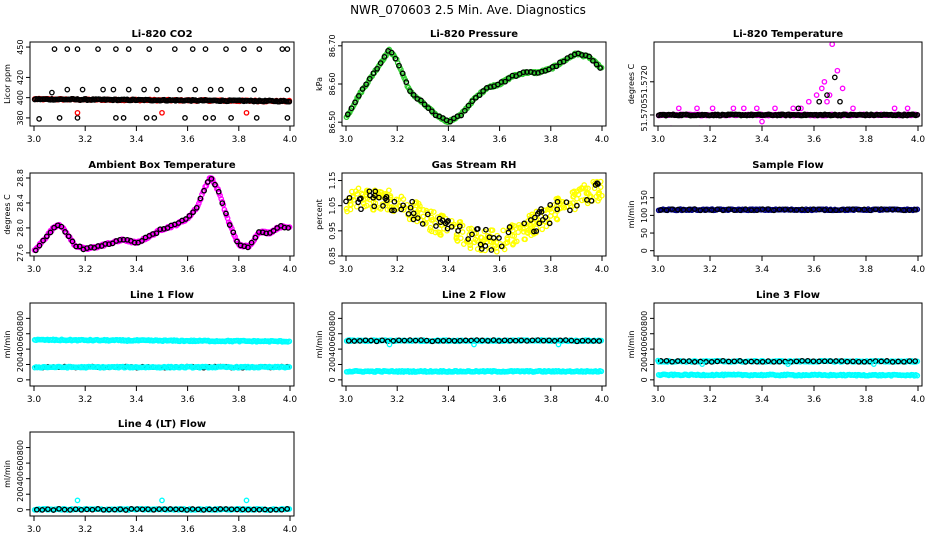  Describe the element at coordinates (20, 46) in the screenshot. I see `y-tick-label: 450` at that location.